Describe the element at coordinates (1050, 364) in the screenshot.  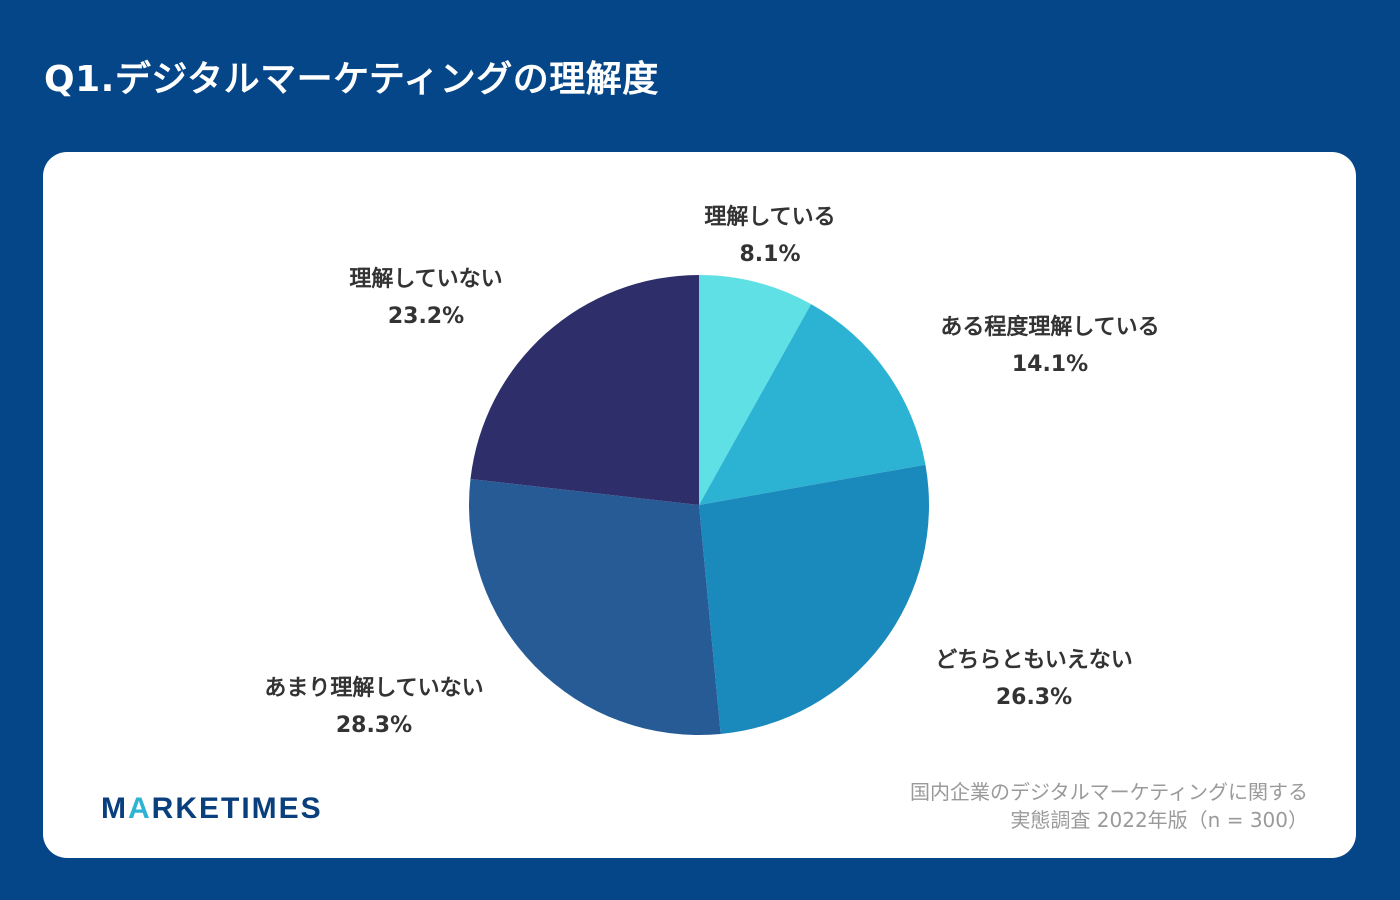
I see `slice-value-label: 14.1%` at that location.